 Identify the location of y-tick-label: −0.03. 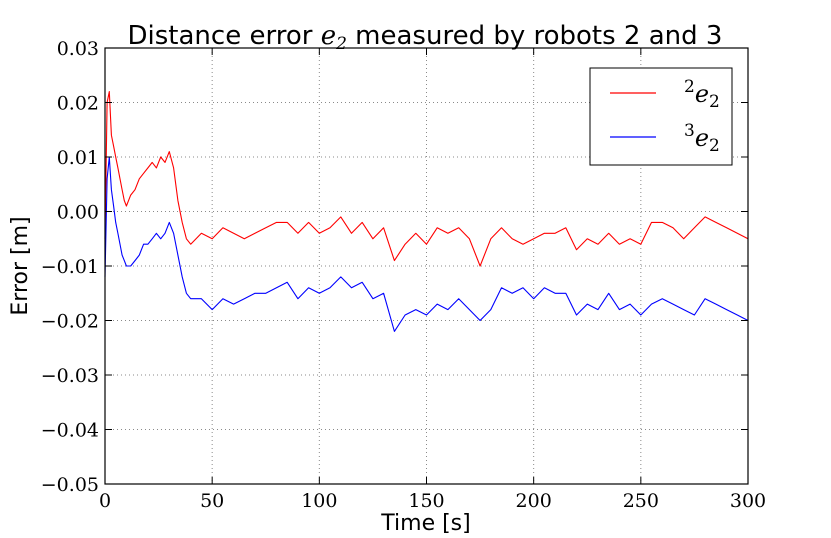
(70, 376).